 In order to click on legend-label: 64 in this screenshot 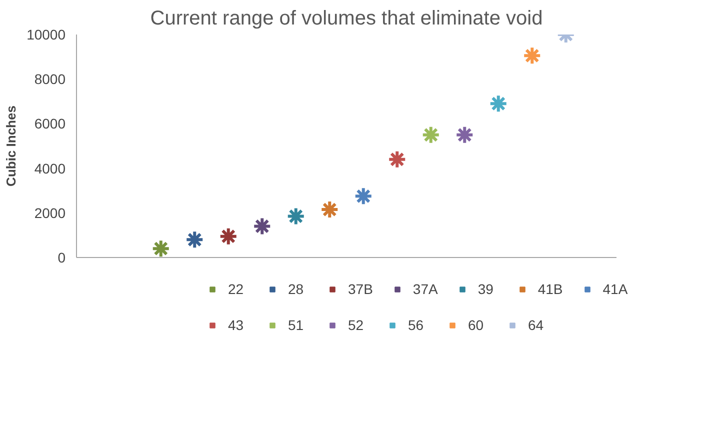, I will do `click(536, 325)`.